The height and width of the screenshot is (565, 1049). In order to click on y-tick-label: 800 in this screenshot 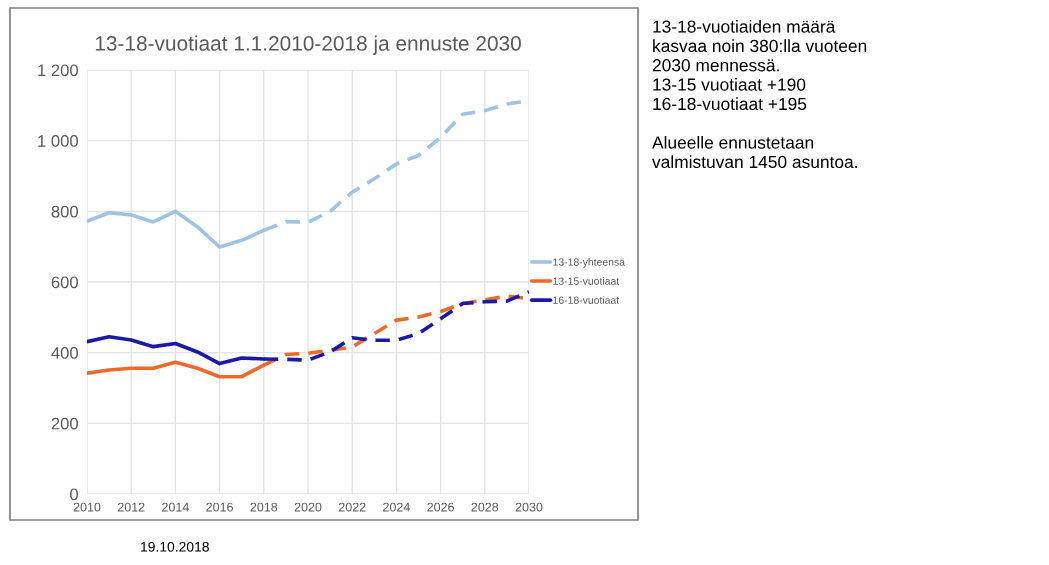, I will do `click(65, 211)`.